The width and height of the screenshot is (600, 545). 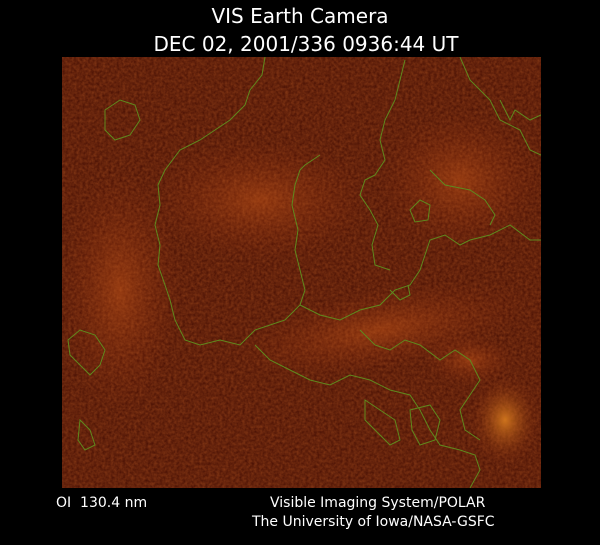 What do you see at coordinates (373, 522) in the screenshot?
I see `institution-label: The University of Iowa/NASA-GSFC` at bounding box center [373, 522].